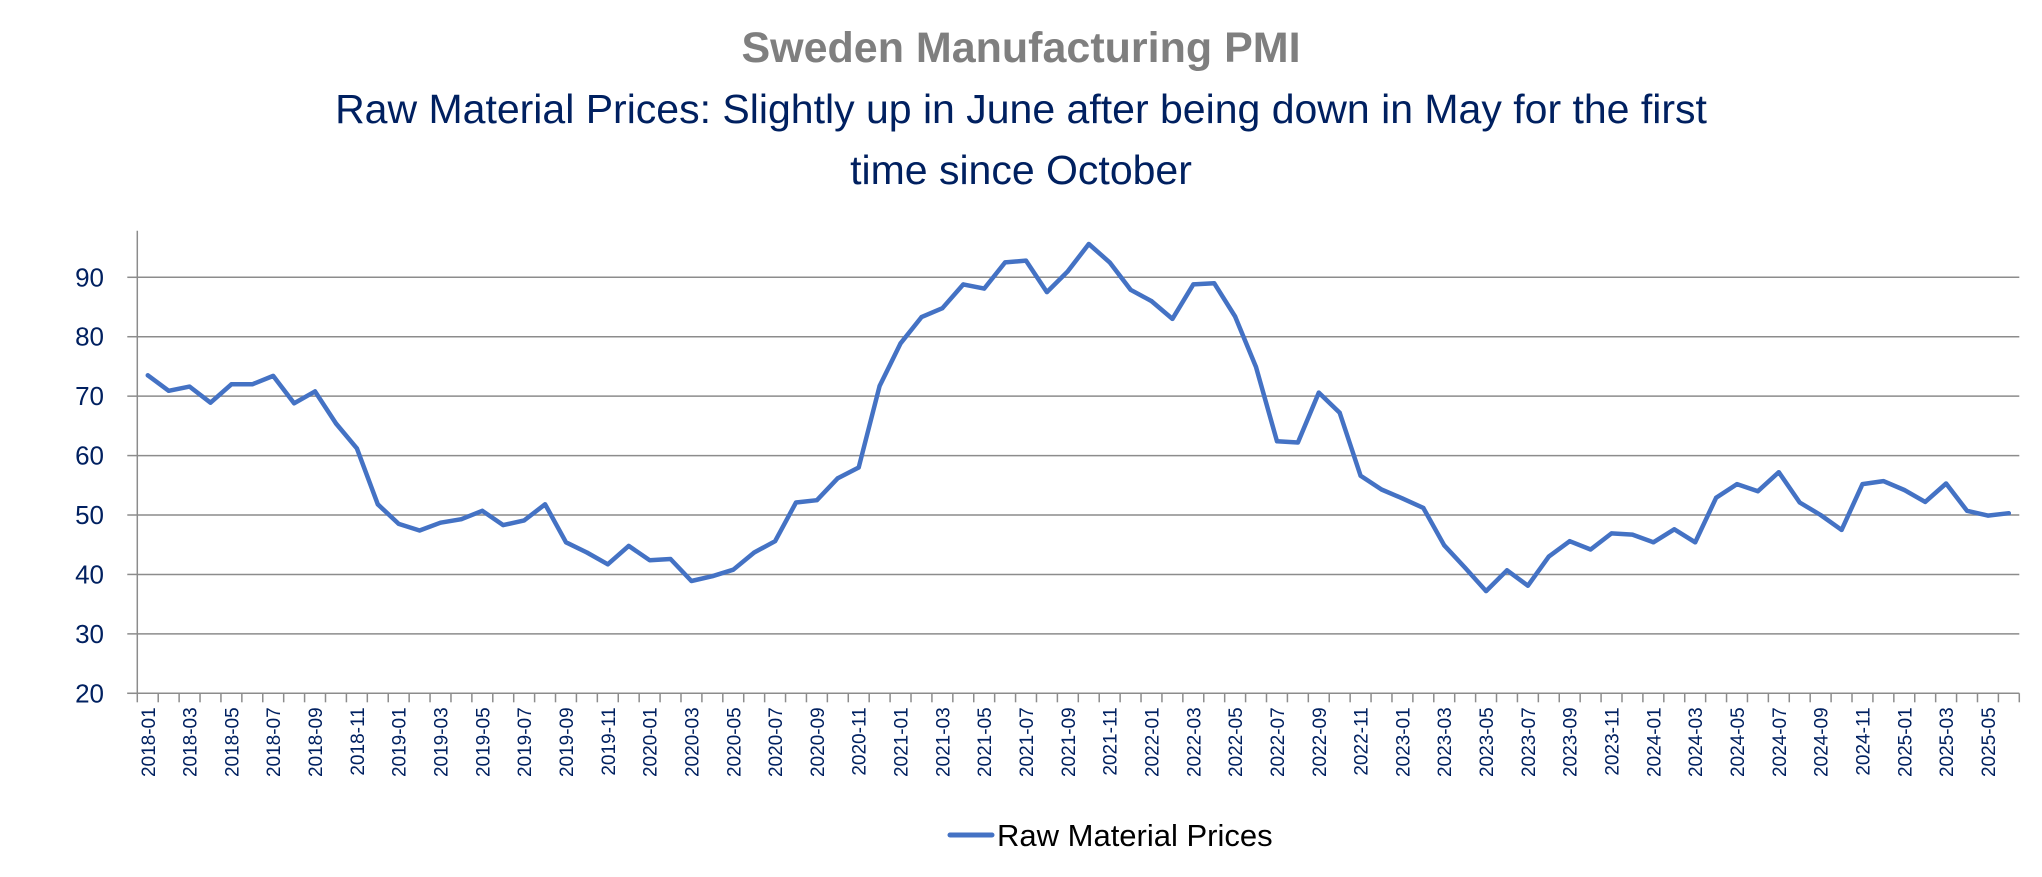 This screenshot has width=2042, height=877. I want to click on y-tick-label: 30, so click(89, 634).